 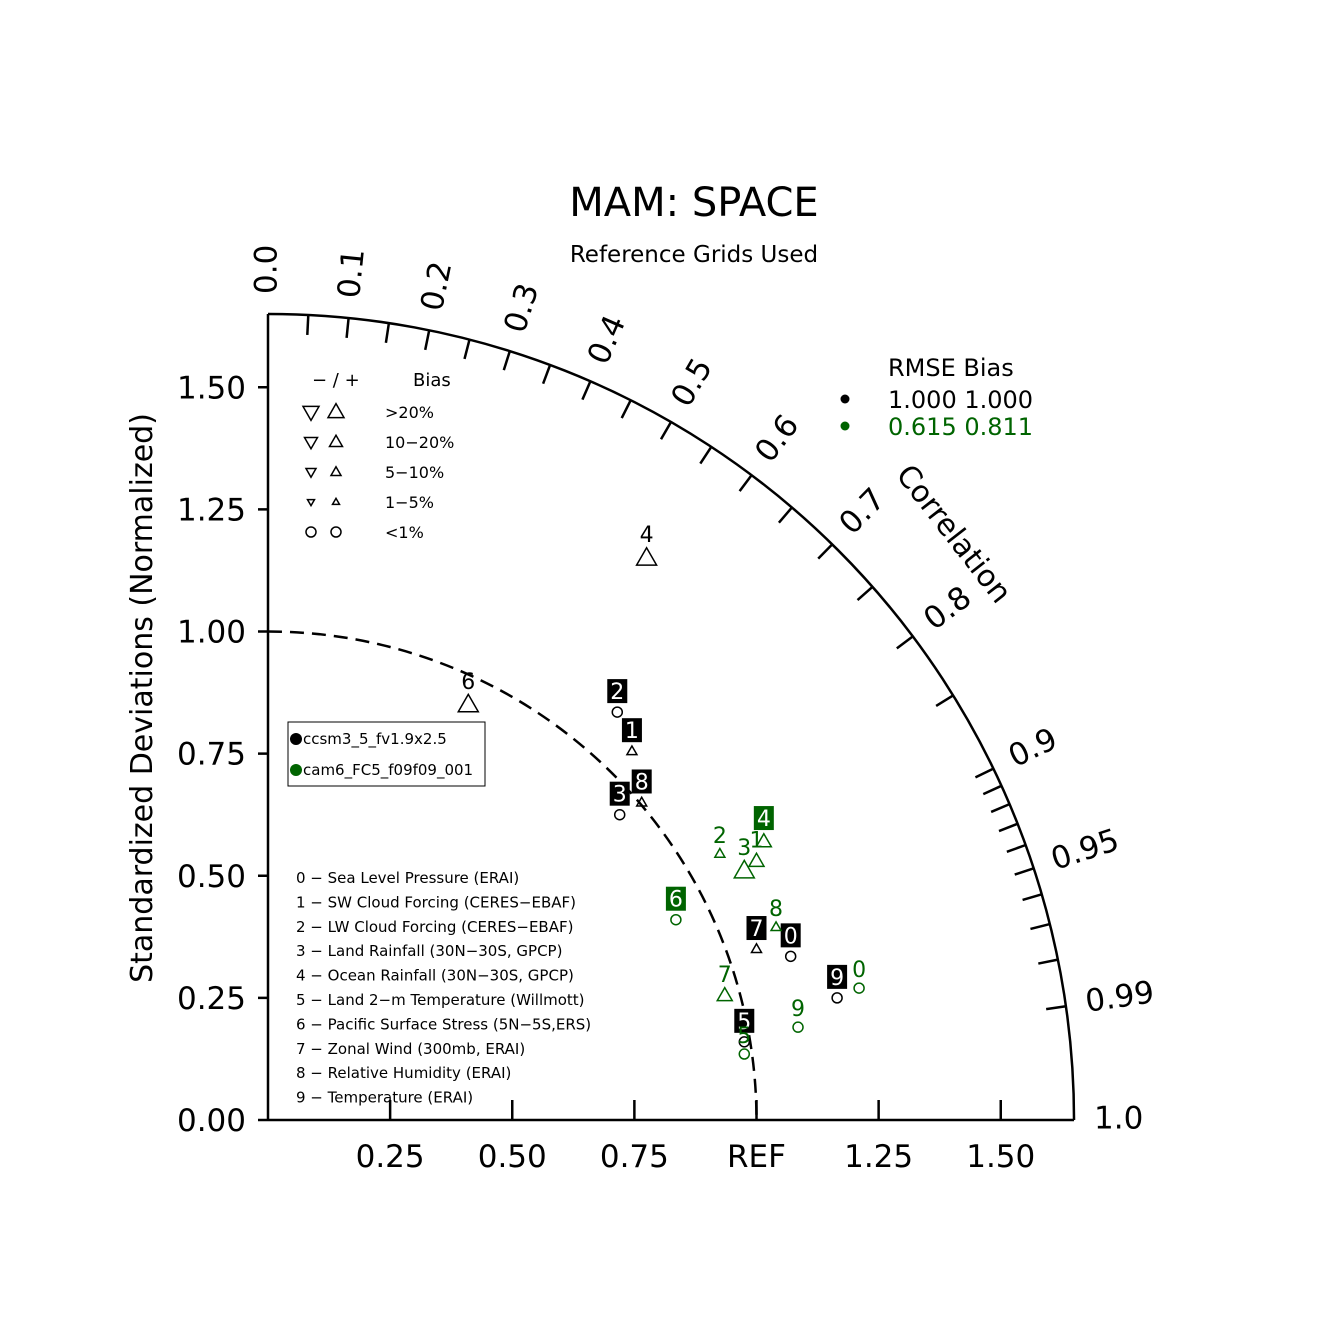 What do you see at coordinates (777, 438) in the screenshot?
I see `correlation-label: 0.6` at bounding box center [777, 438].